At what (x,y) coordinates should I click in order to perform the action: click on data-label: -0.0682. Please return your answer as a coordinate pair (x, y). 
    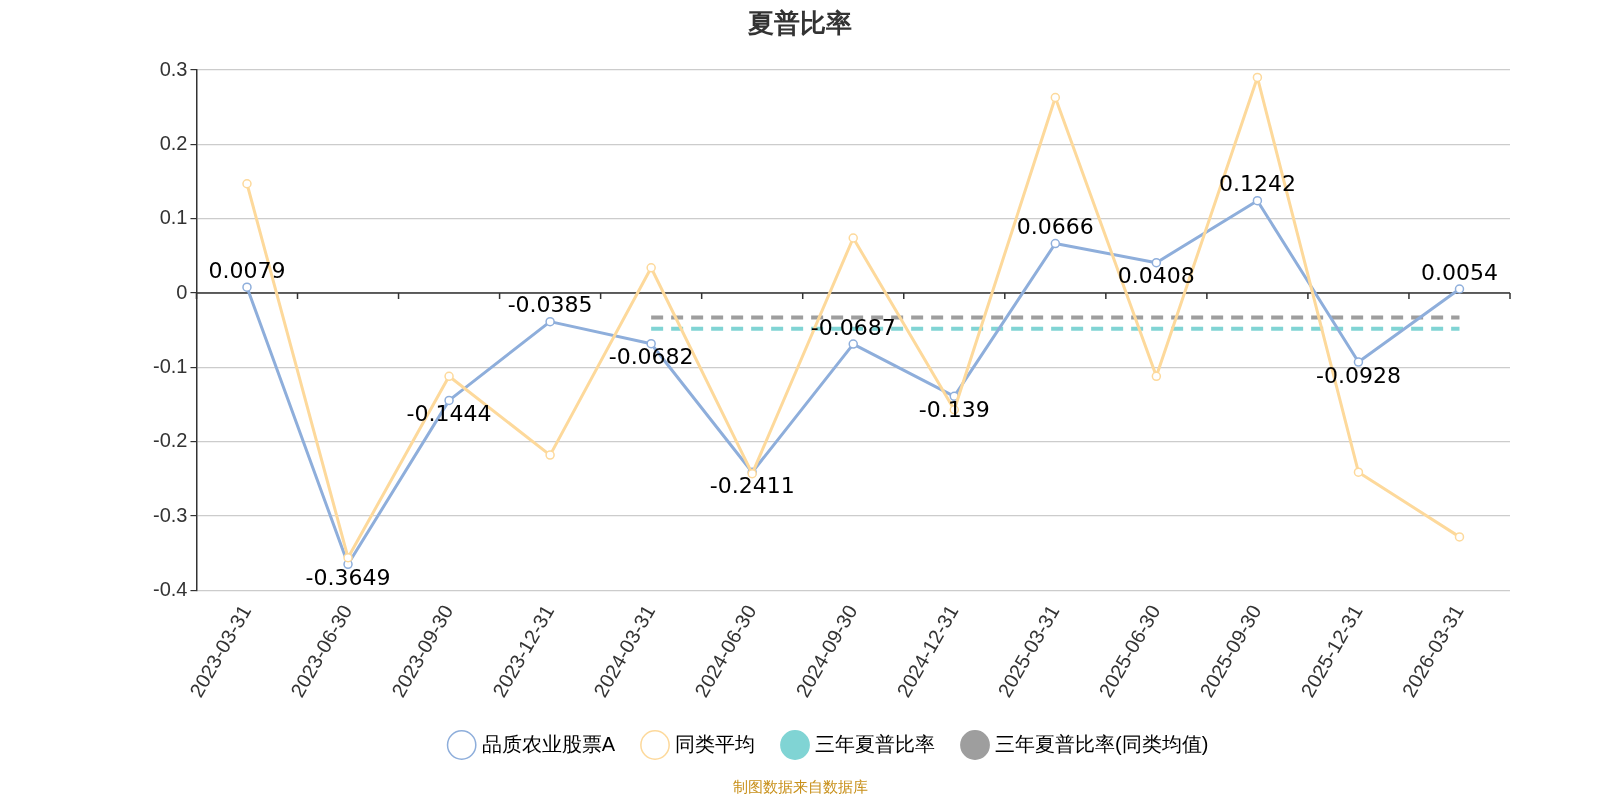
    Looking at the image, I should click on (651, 357).